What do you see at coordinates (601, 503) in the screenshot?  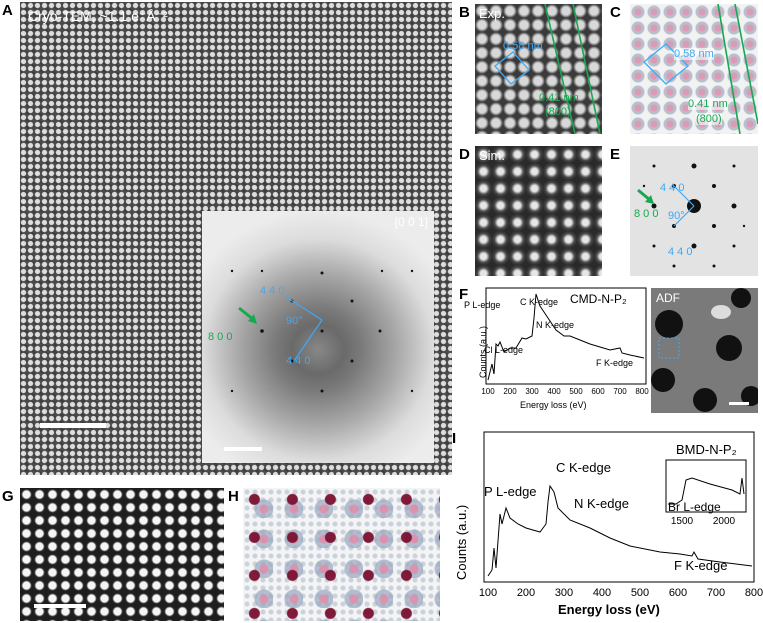 I see `panel-i-edge-n: N K-edge` at bounding box center [601, 503].